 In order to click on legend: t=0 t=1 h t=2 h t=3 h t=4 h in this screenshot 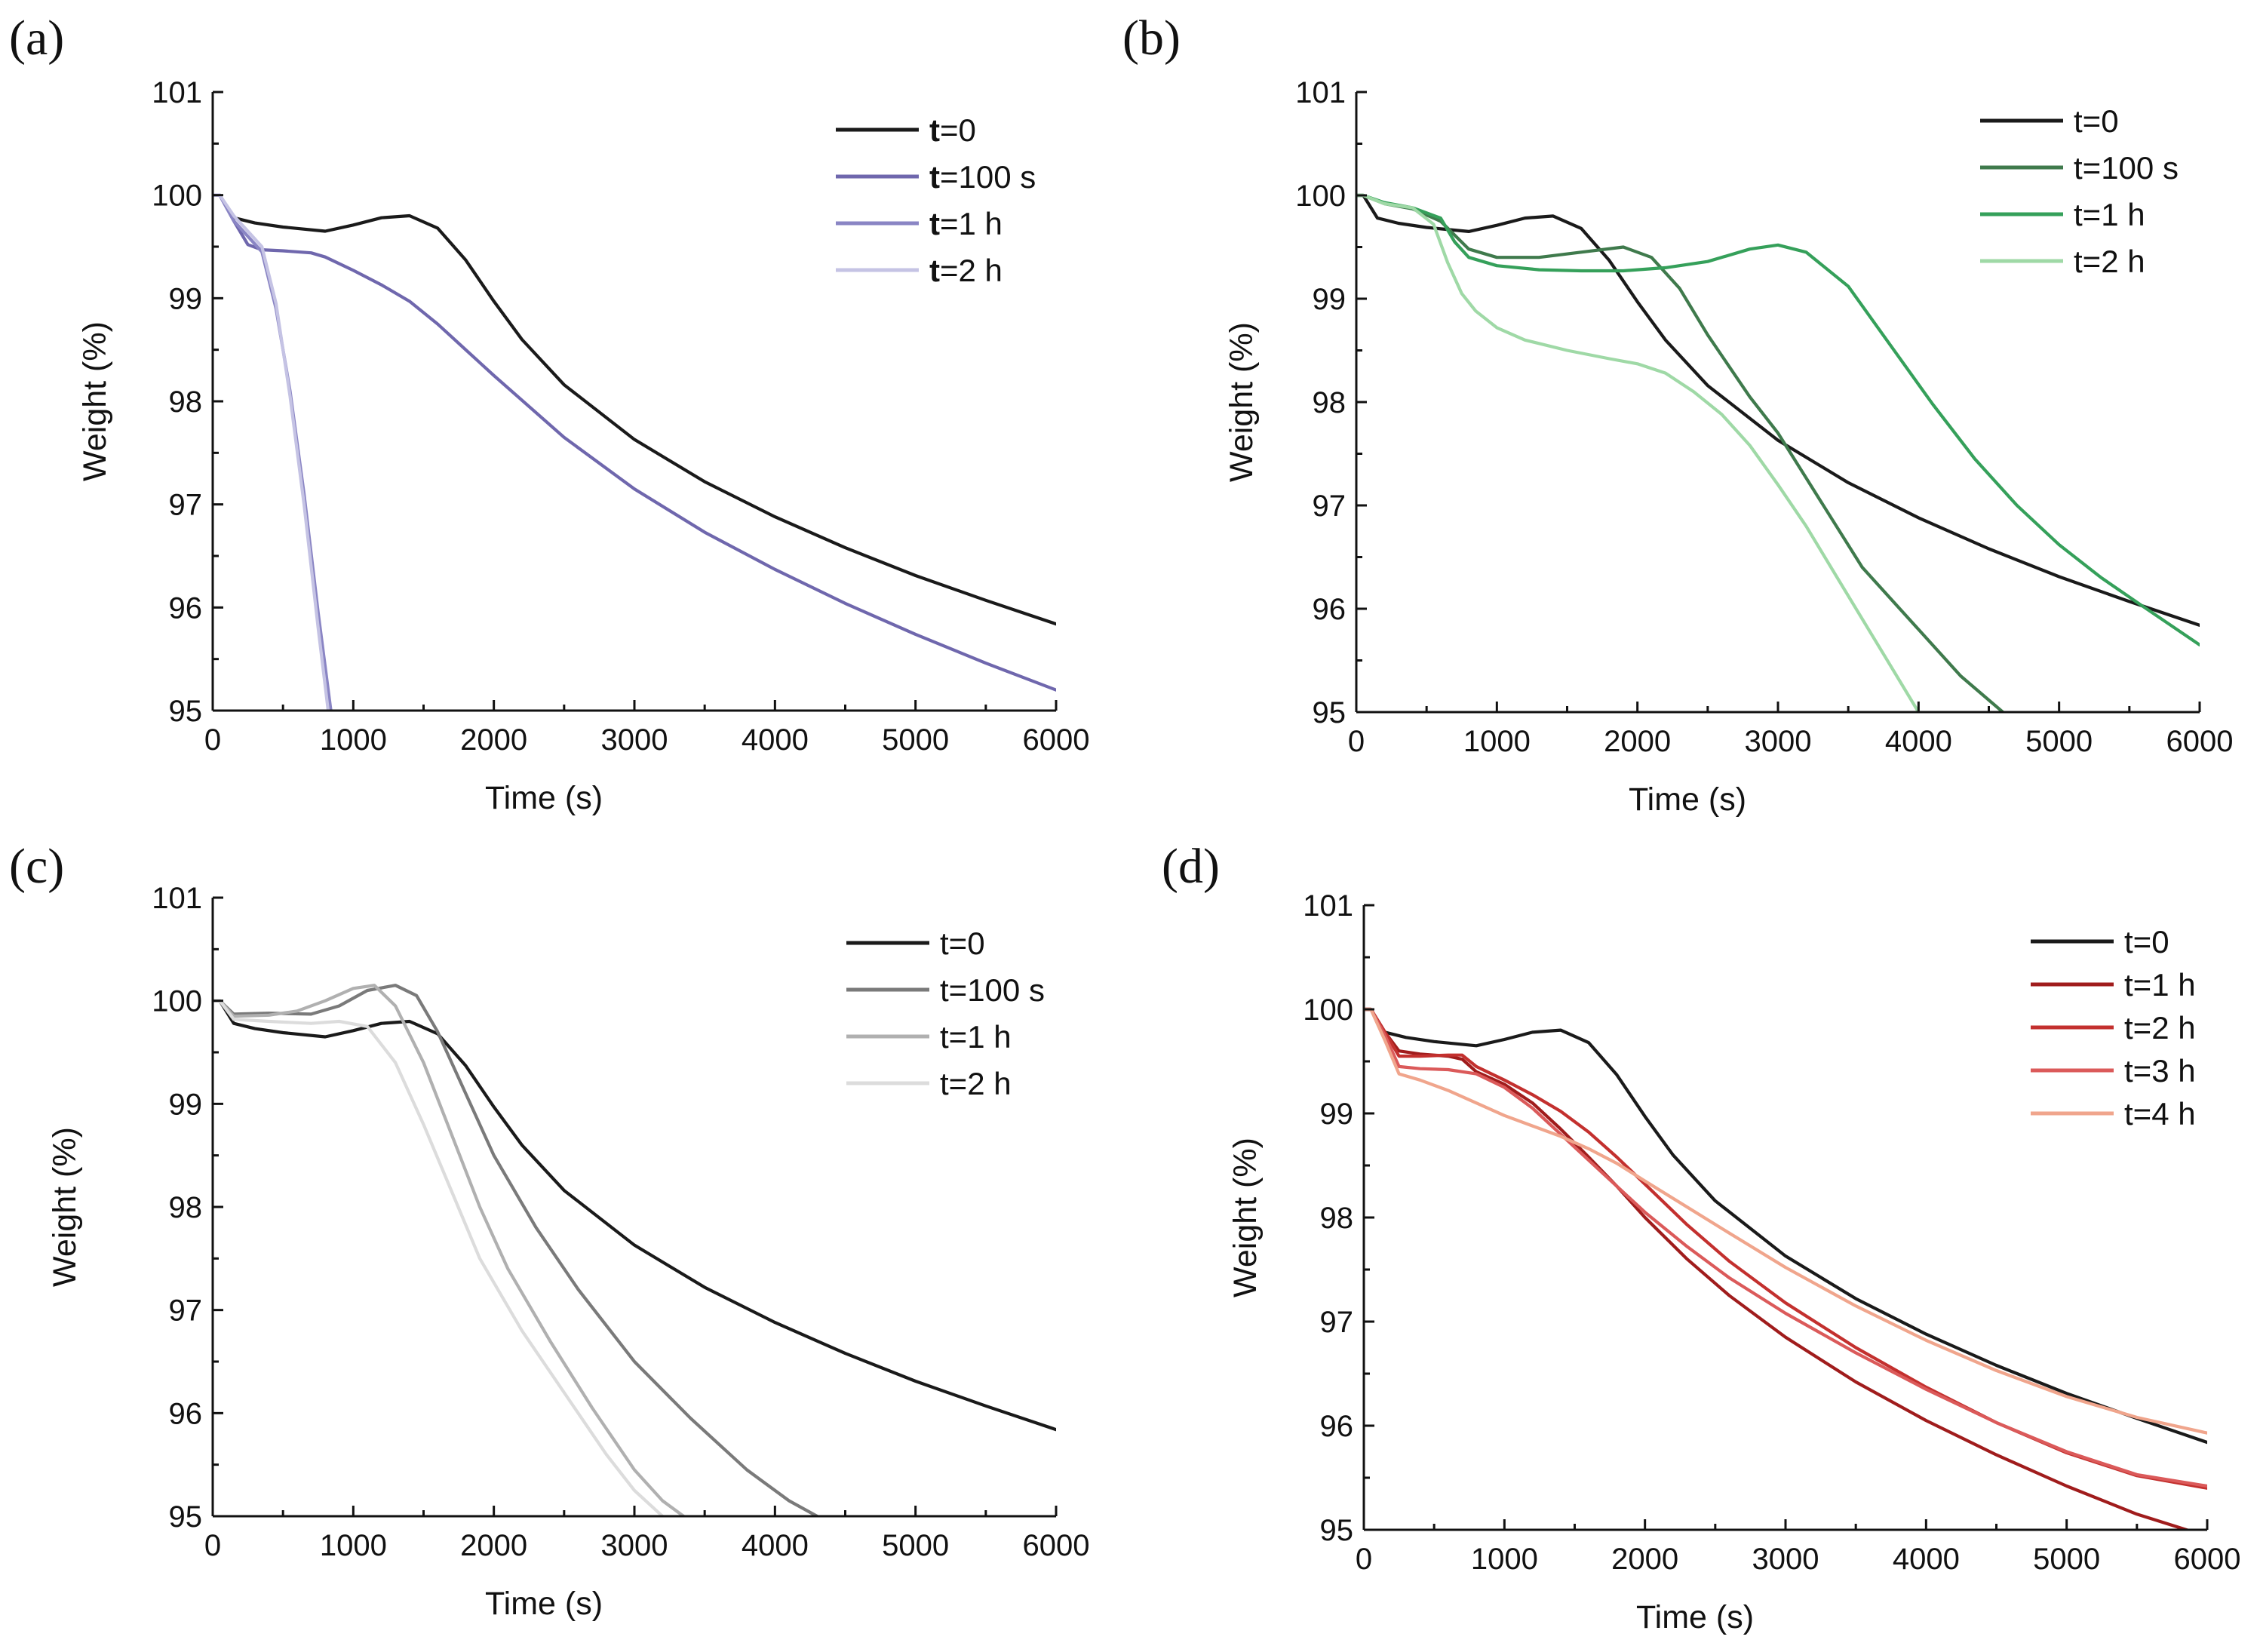, I will do `click(2113, 1028)`.